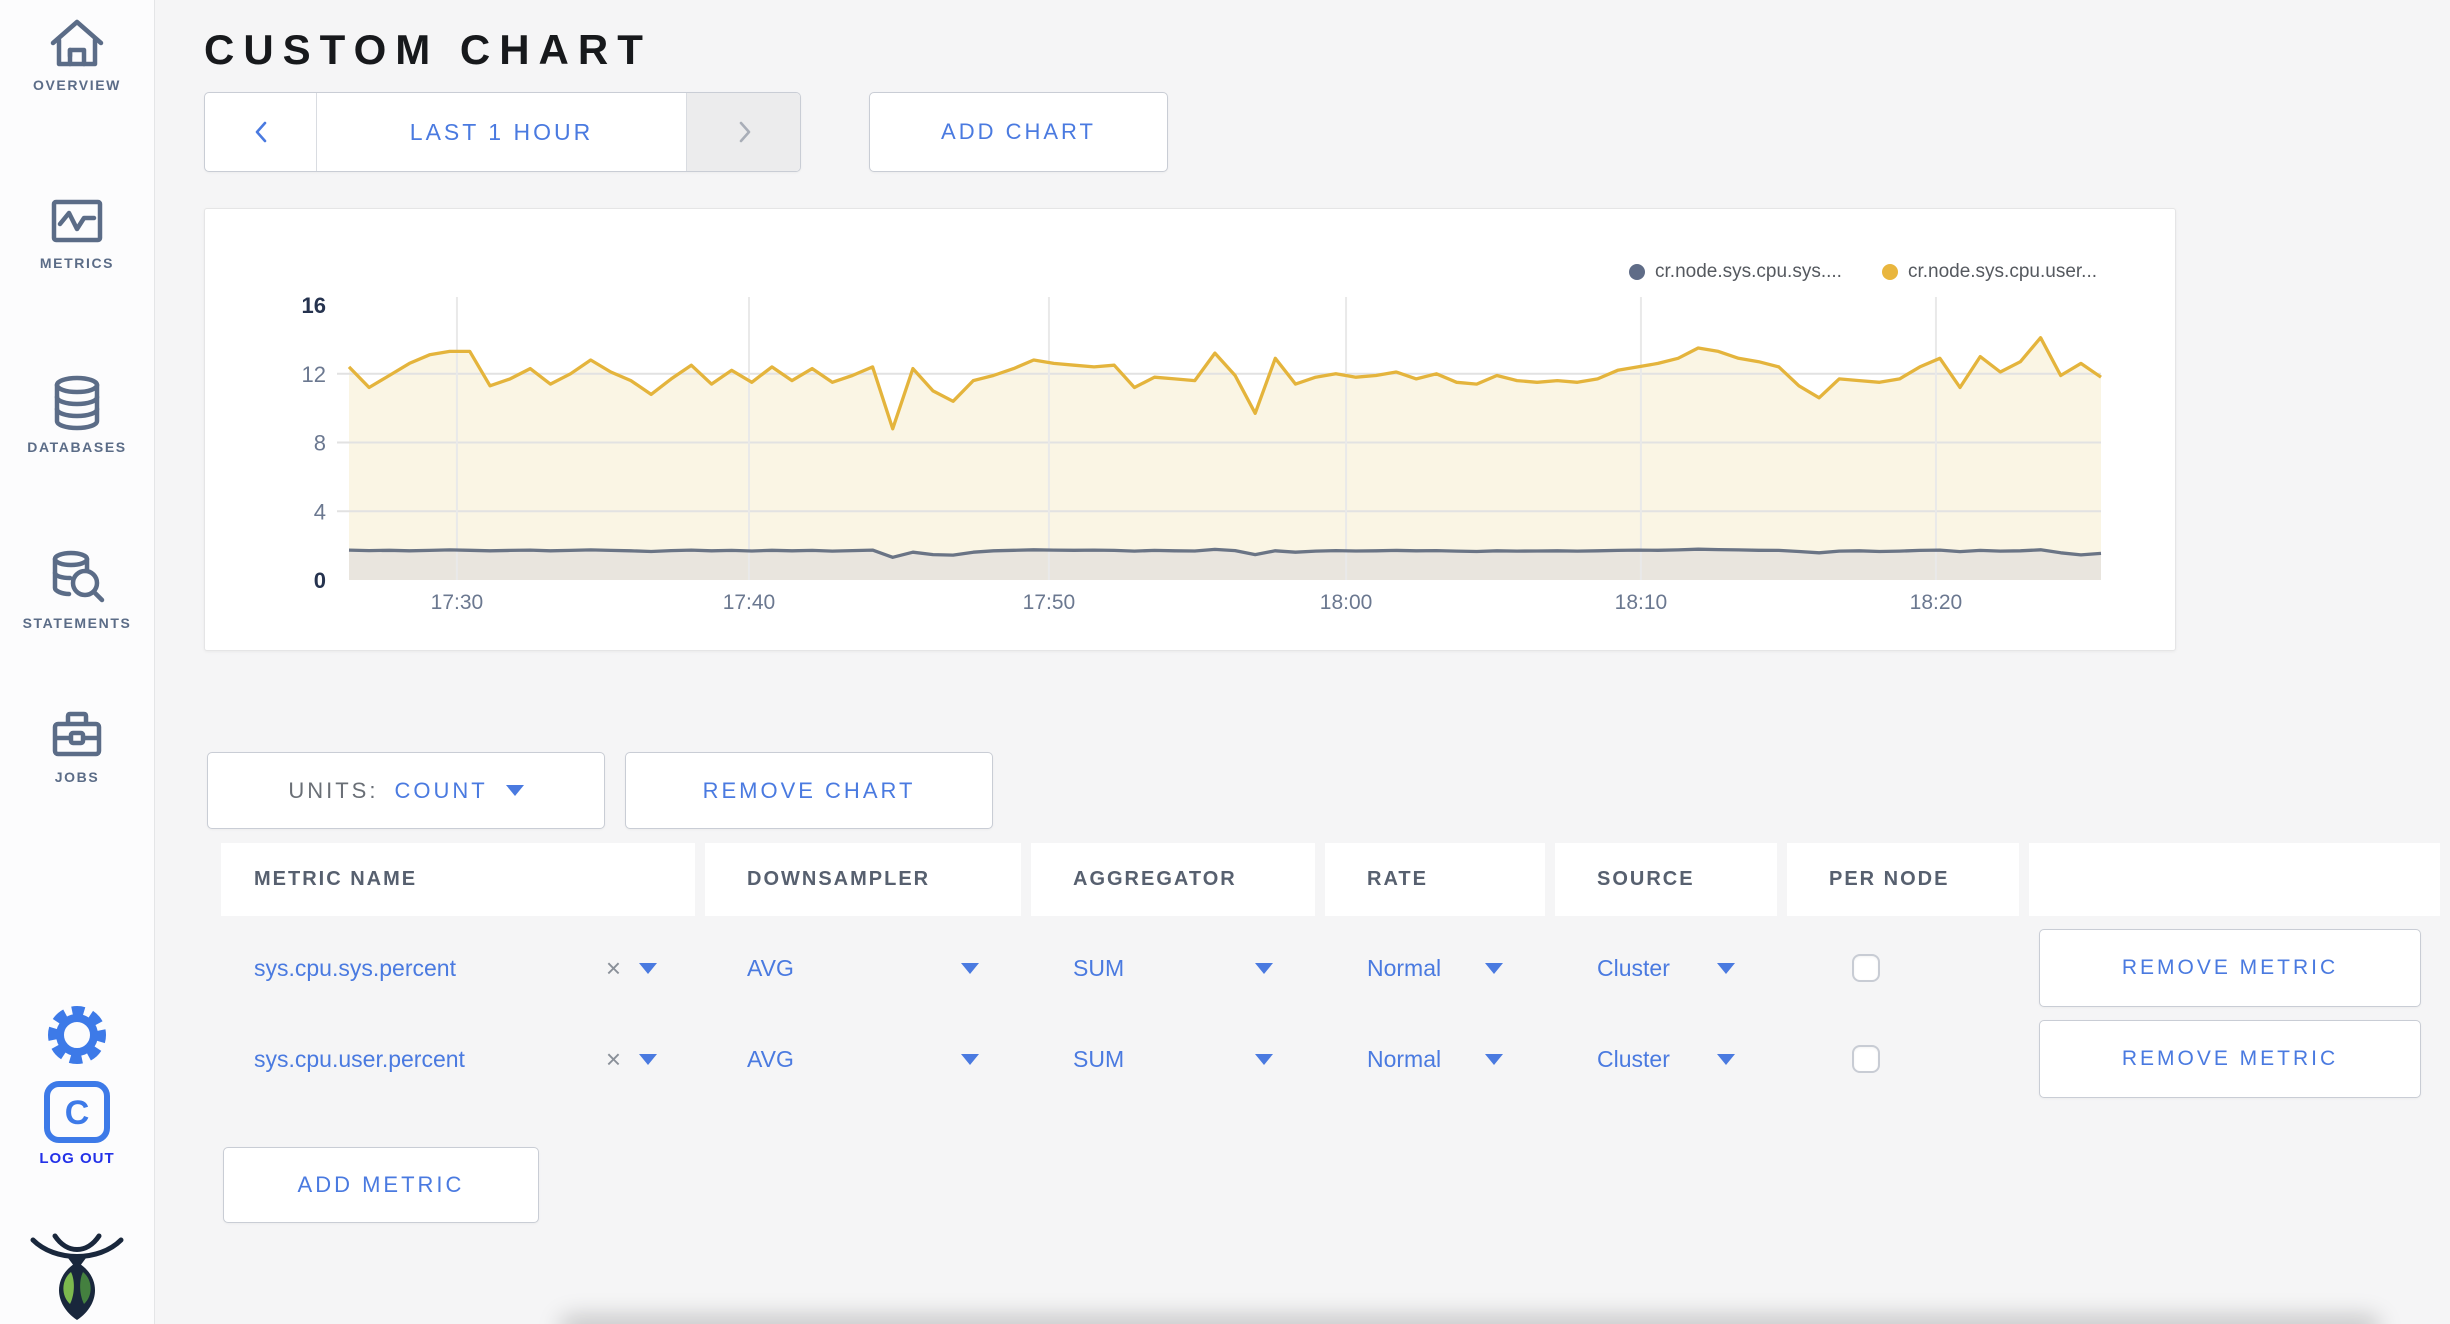 This screenshot has width=2450, height=1324. What do you see at coordinates (2234, 879) in the screenshot?
I see `column-header-actions` at bounding box center [2234, 879].